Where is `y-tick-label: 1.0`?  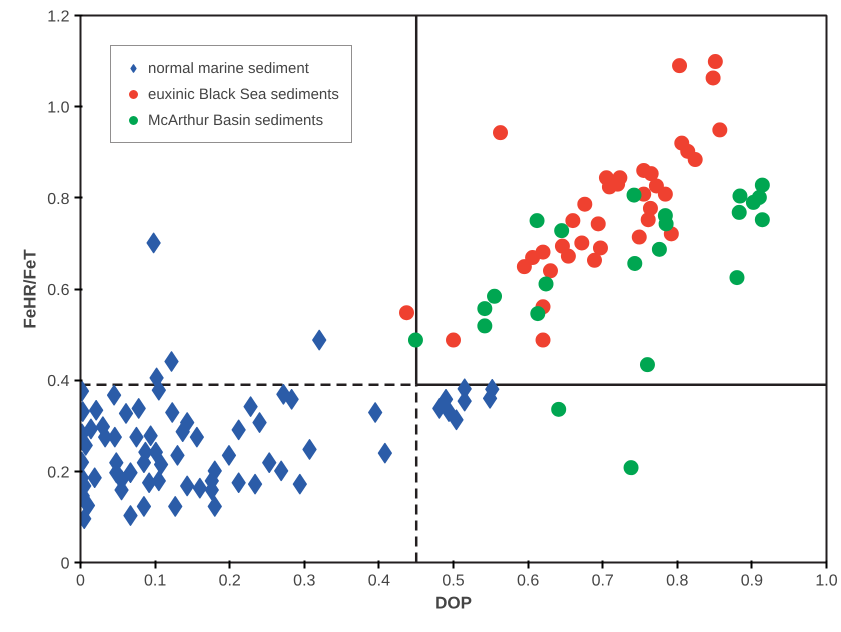 y-tick-label: 1.0 is located at coordinates (58, 108).